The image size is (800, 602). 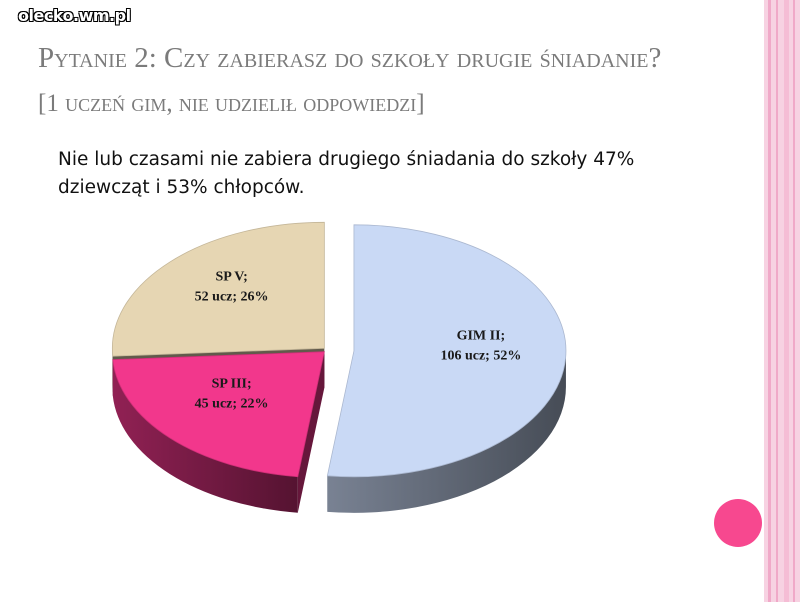 I want to click on slice-category: SP V;, so click(x=231, y=277).